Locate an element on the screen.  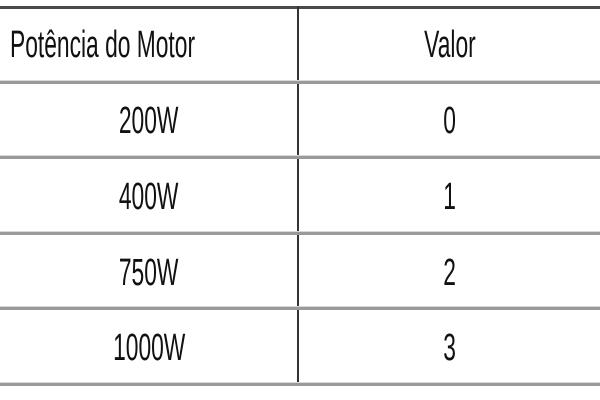
column-divider is located at coordinates (298, 195).